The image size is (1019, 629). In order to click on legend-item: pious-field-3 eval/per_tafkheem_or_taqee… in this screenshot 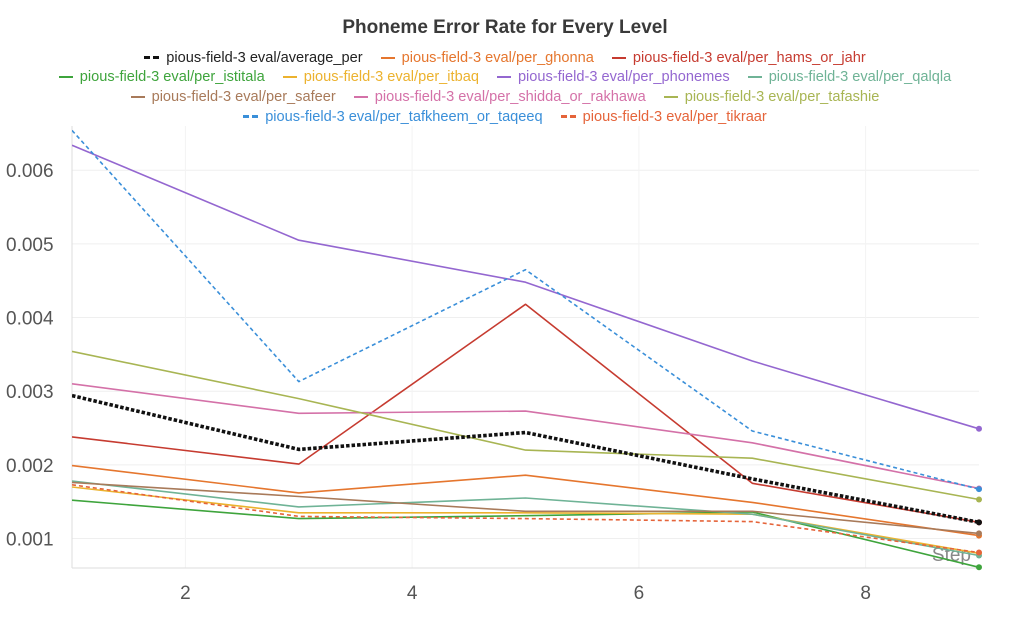, I will do `click(393, 116)`.